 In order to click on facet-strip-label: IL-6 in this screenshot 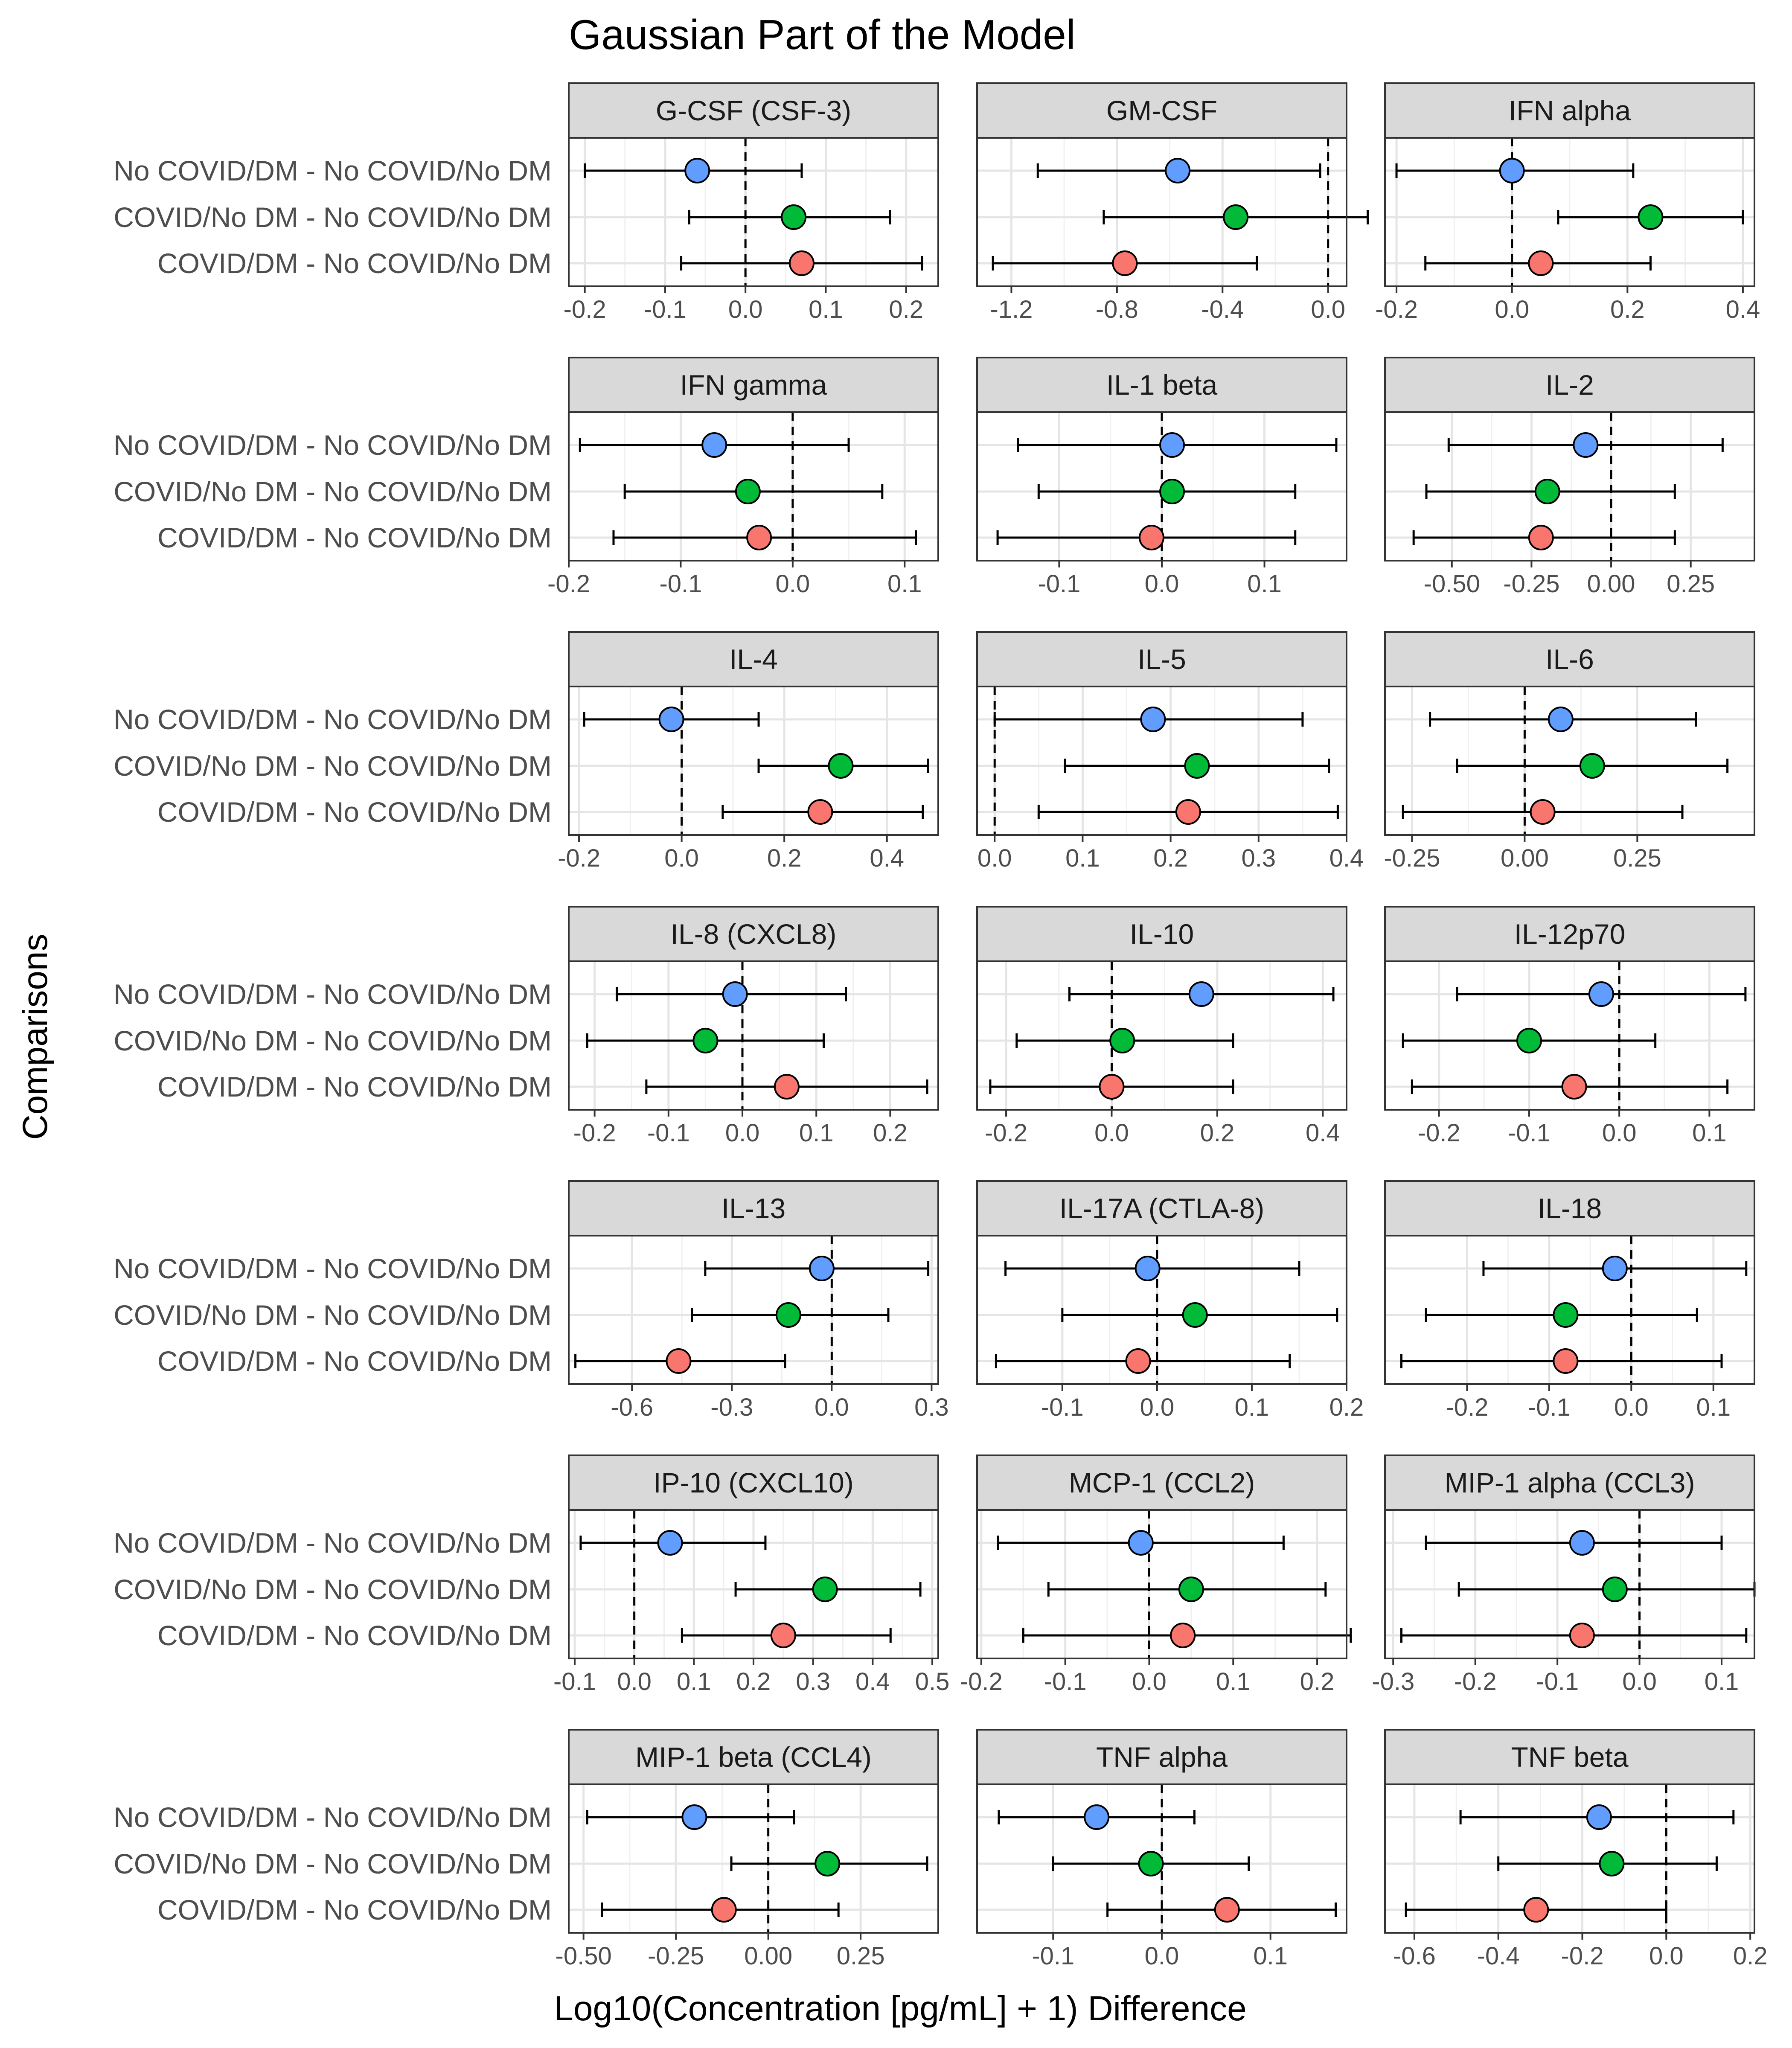, I will do `click(1569, 659)`.